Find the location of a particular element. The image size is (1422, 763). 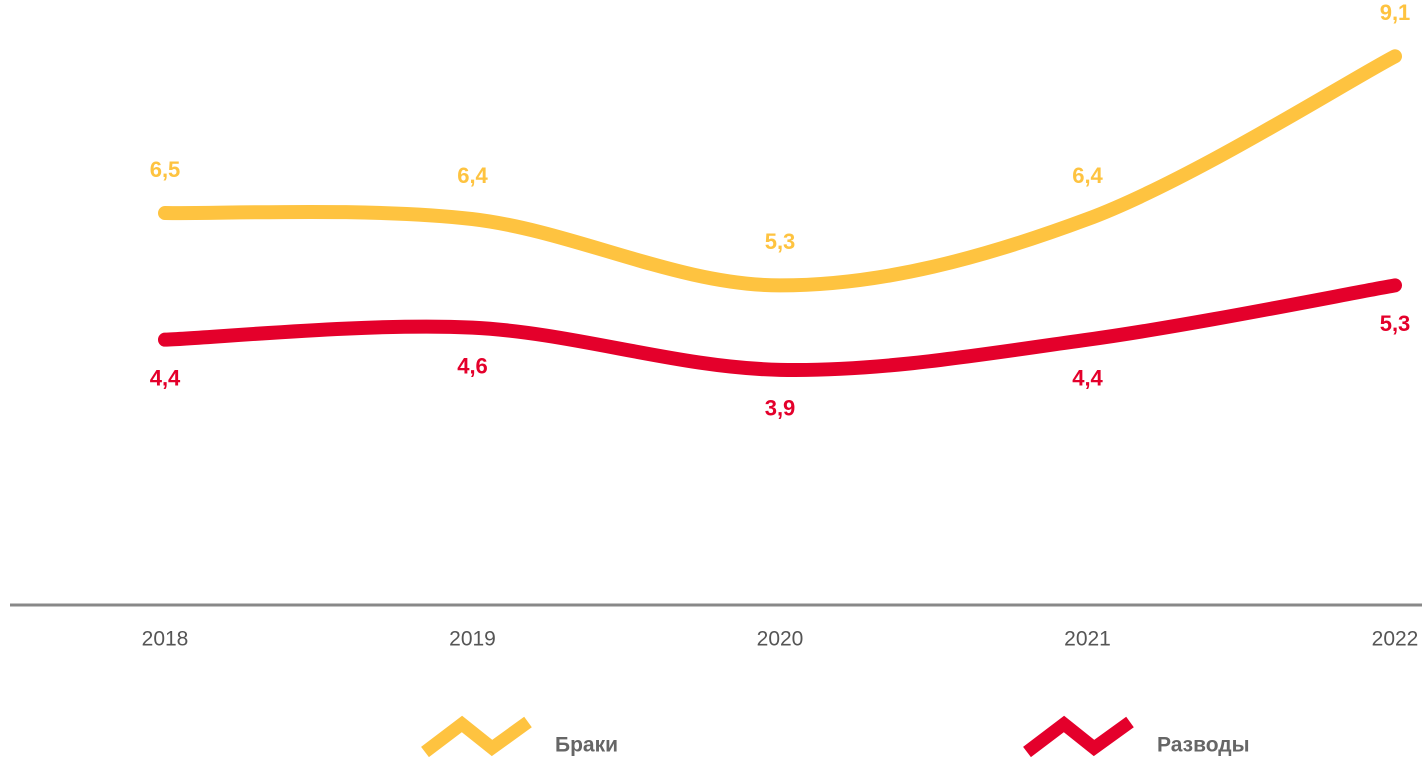

legend-label: Разводы is located at coordinates (1203, 745).